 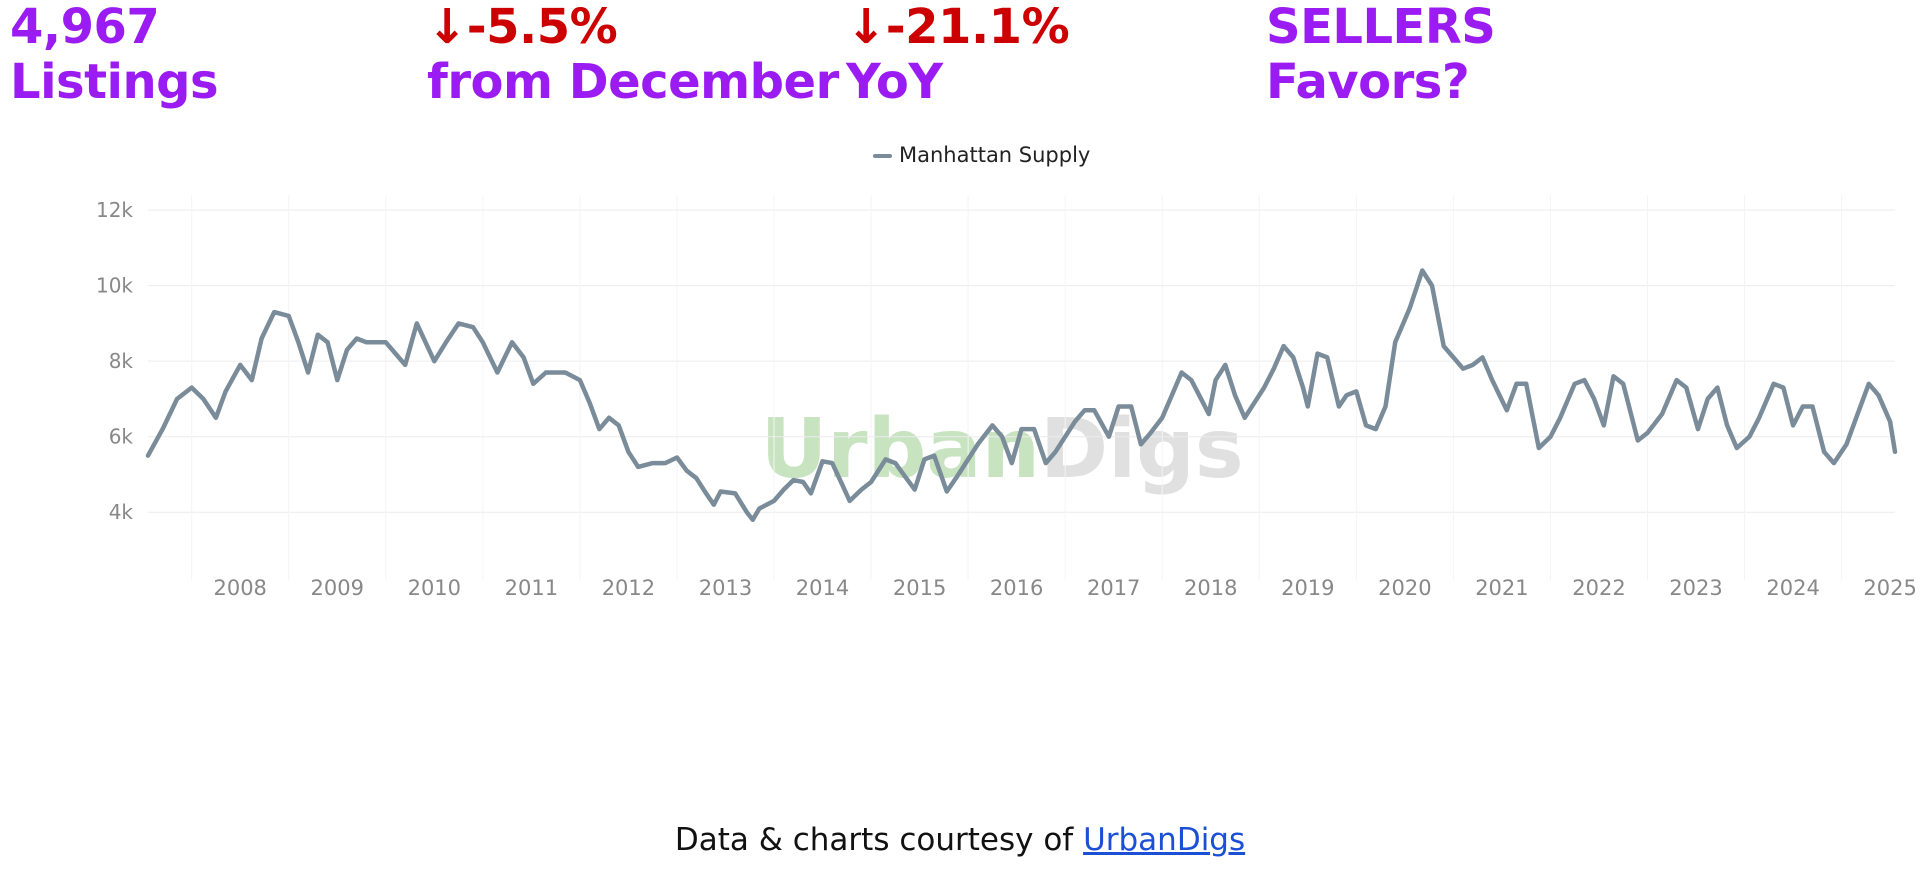 What do you see at coordinates (822, 588) in the screenshot?
I see `x-tick-label: 2014` at bounding box center [822, 588].